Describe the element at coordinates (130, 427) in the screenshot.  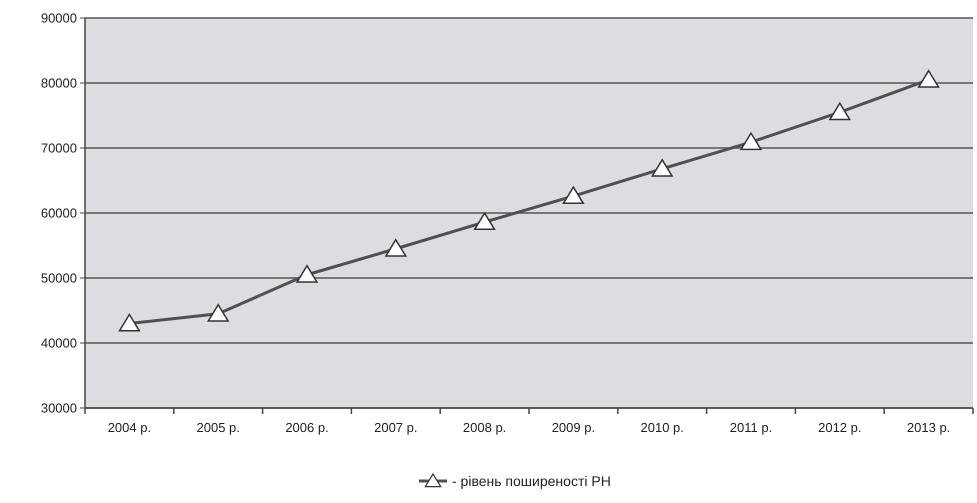
I see `x-tick-label: 2004 р.` at that location.